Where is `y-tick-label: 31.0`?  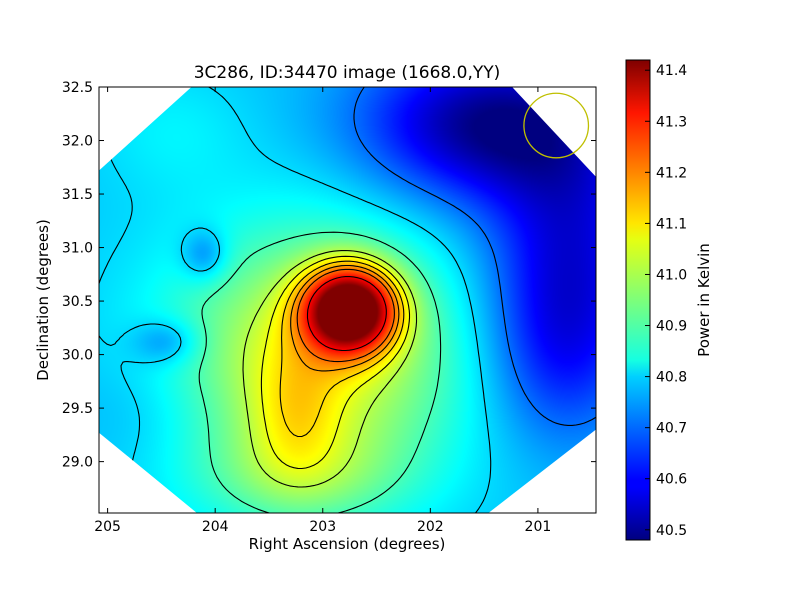 y-tick-label: 31.0 is located at coordinates (77, 249).